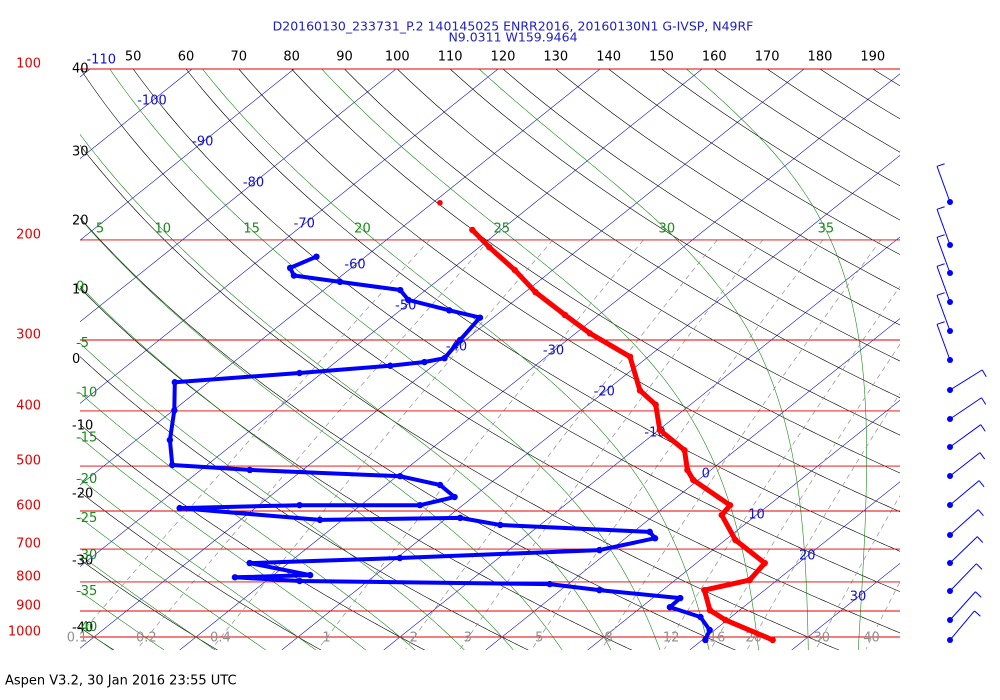 The height and width of the screenshot is (700, 1000). Describe the element at coordinates (767, 57) in the screenshot. I see `dry-adiabat-label: 170` at that location.